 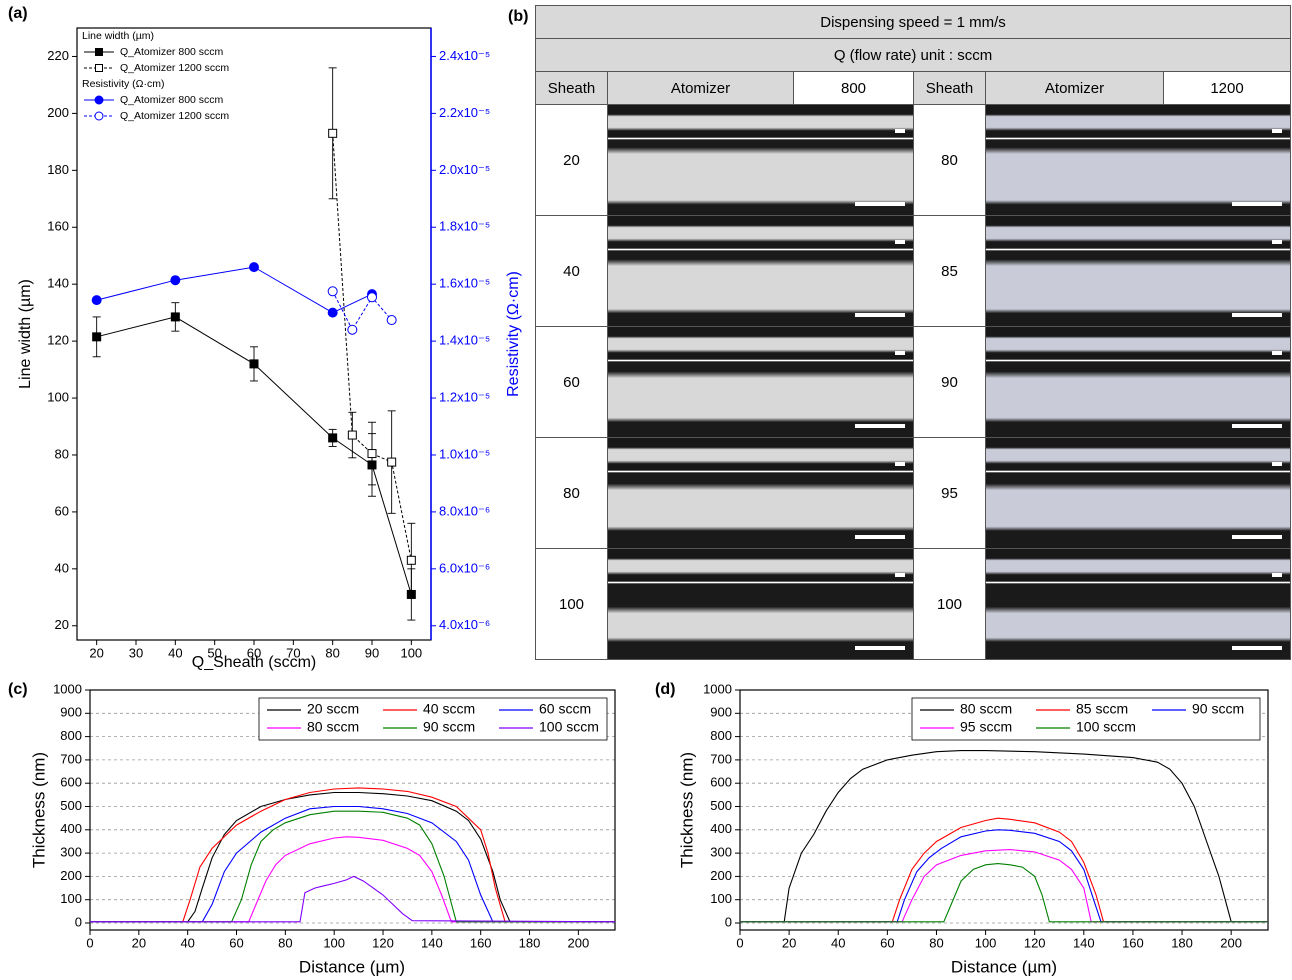 What do you see at coordinates (58, 283) in the screenshot?
I see `y-tick-label: 140` at bounding box center [58, 283].